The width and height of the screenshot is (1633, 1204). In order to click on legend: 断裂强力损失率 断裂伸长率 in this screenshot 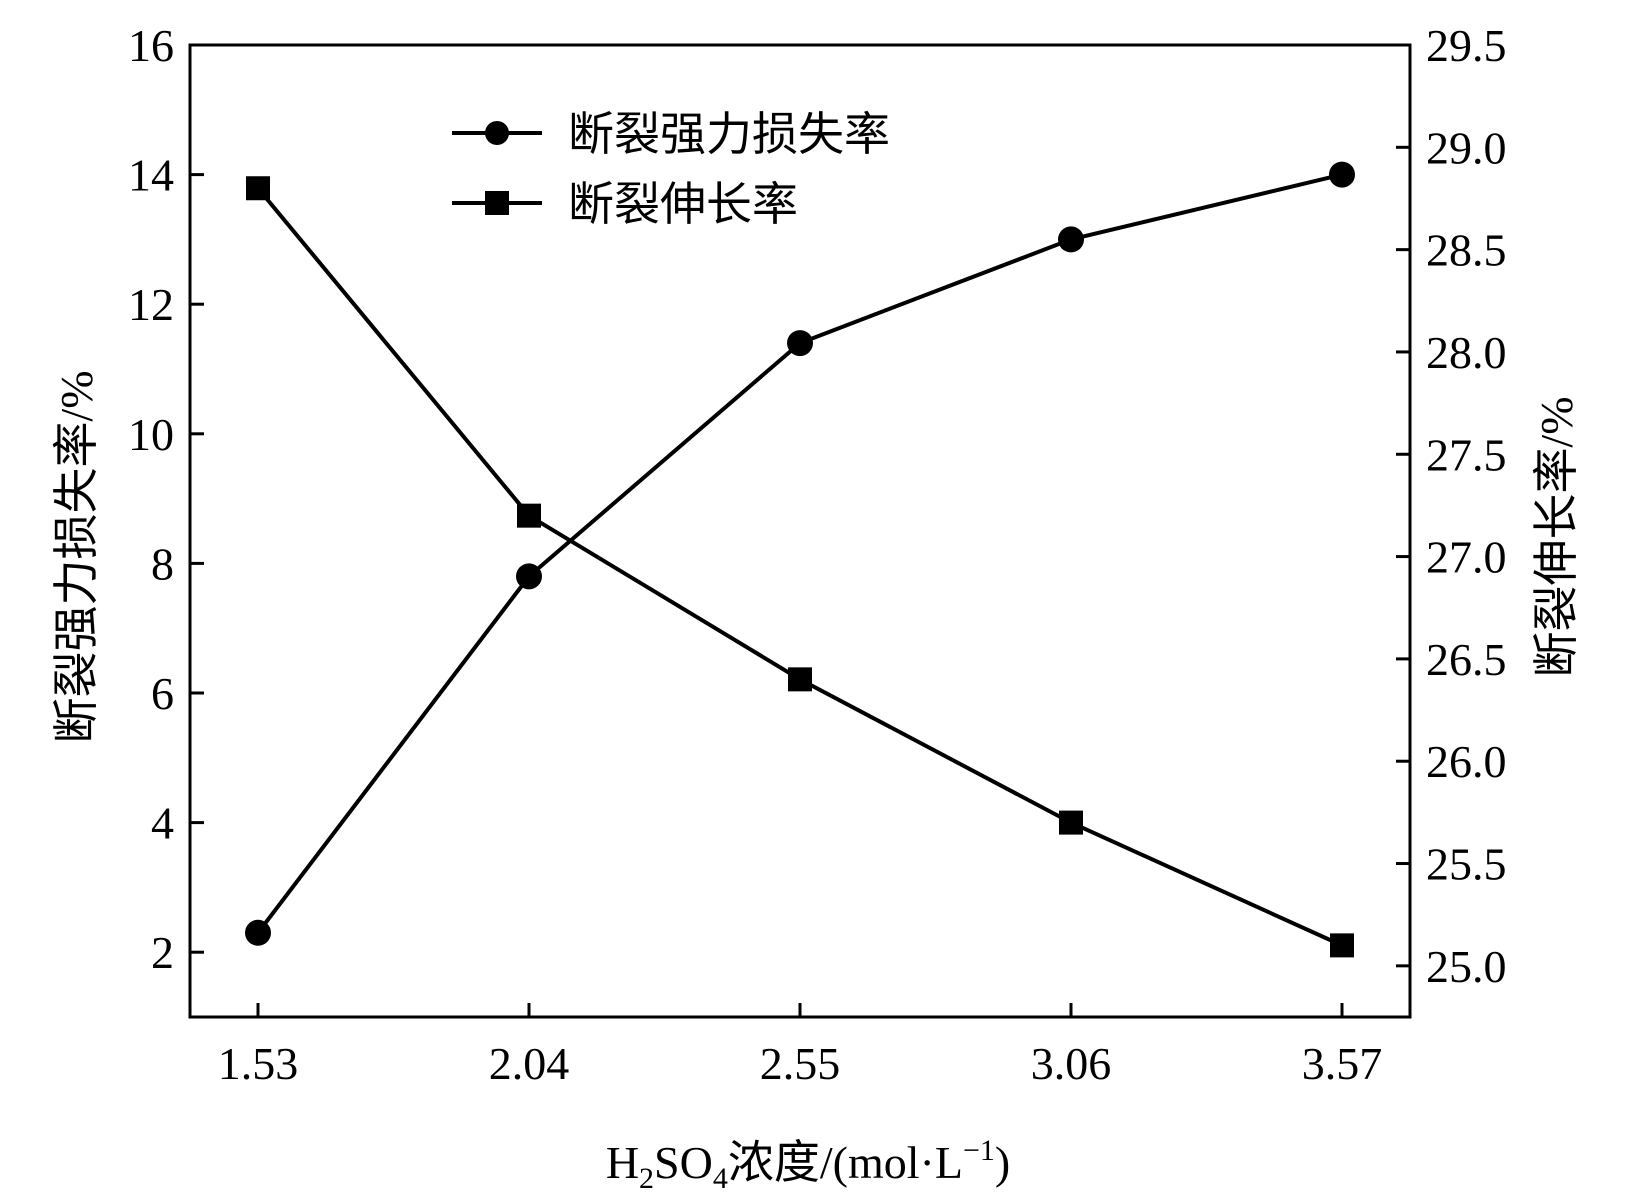, I will do `click(671, 169)`.